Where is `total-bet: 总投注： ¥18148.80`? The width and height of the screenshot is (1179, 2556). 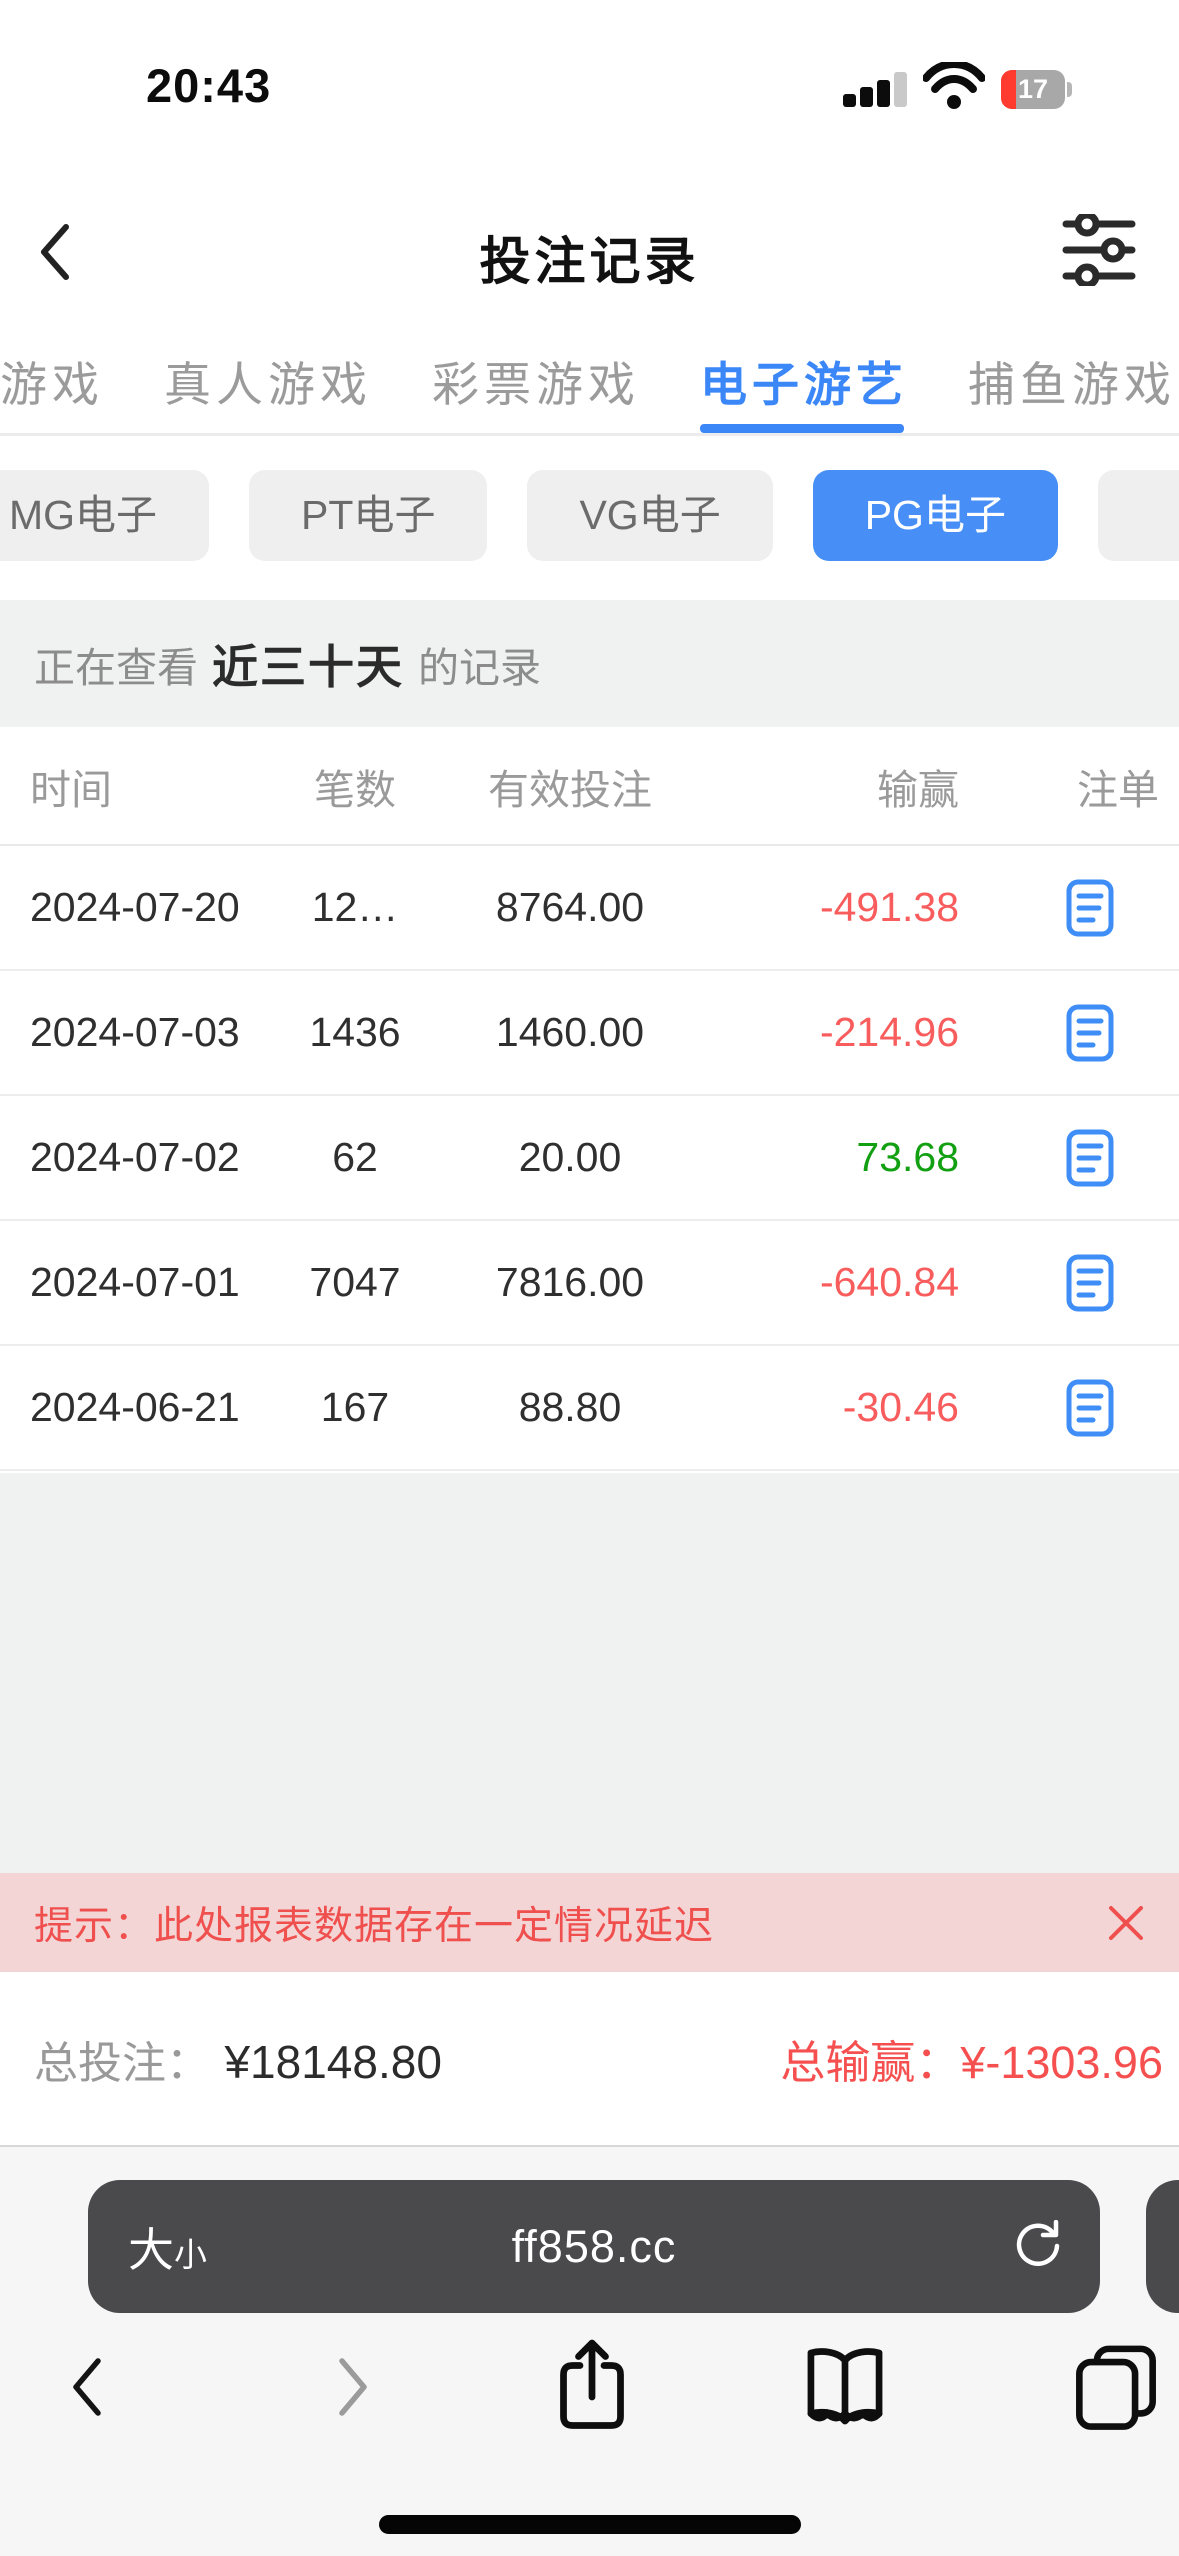 total-bet: 总投注： ¥18148.80 is located at coordinates (238, 2059).